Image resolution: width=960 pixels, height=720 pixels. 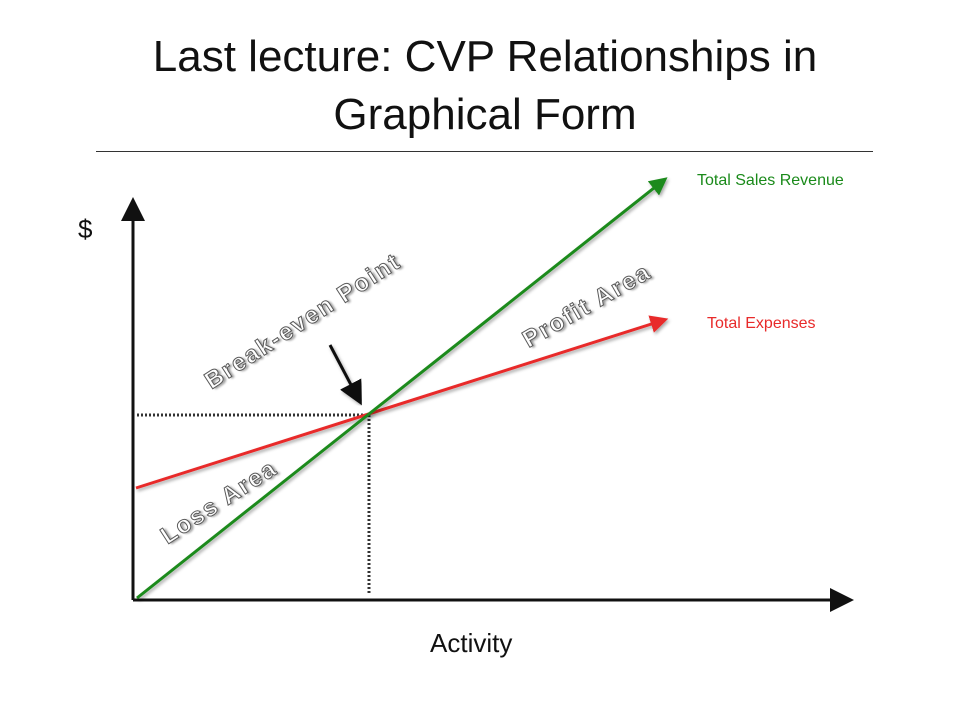 What do you see at coordinates (402, 402) in the screenshot?
I see `total-expenses-line` at bounding box center [402, 402].